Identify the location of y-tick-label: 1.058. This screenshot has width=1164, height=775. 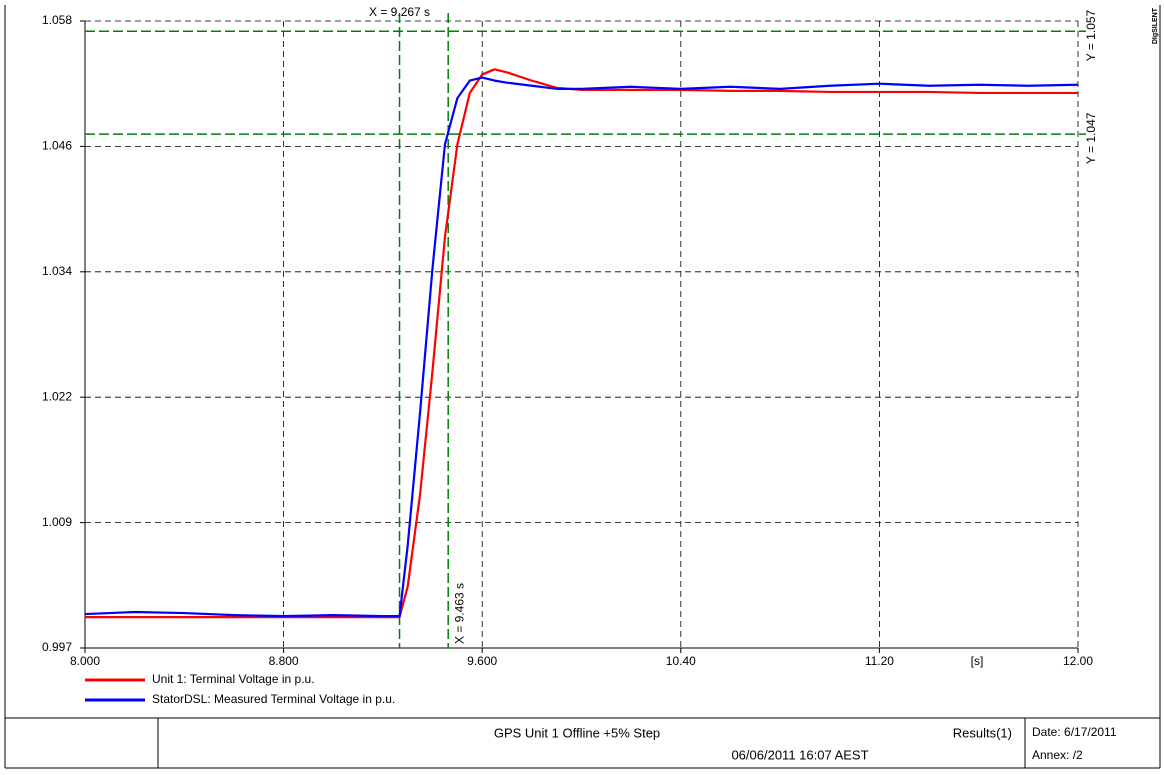
(57, 20).